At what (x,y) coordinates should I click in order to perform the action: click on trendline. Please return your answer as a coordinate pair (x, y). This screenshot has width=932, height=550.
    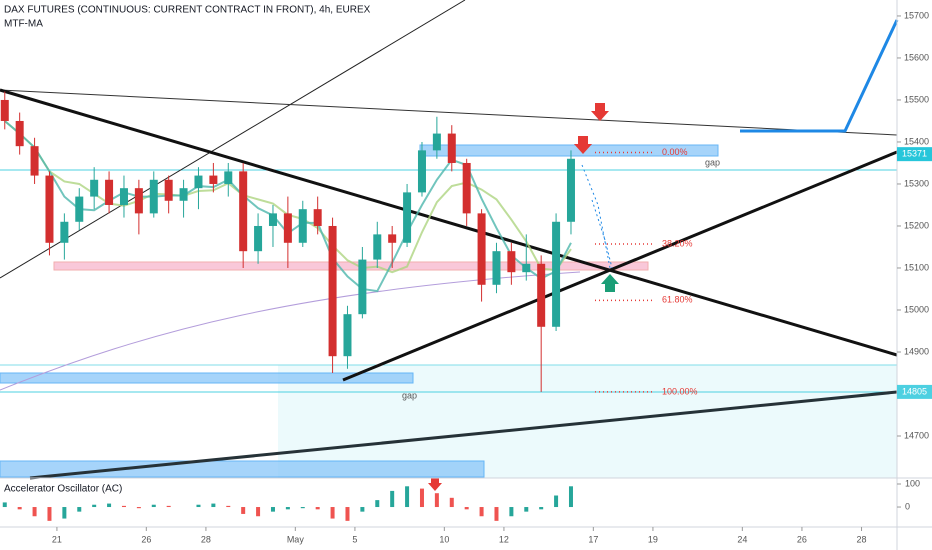
    Looking at the image, I should click on (449, 112).